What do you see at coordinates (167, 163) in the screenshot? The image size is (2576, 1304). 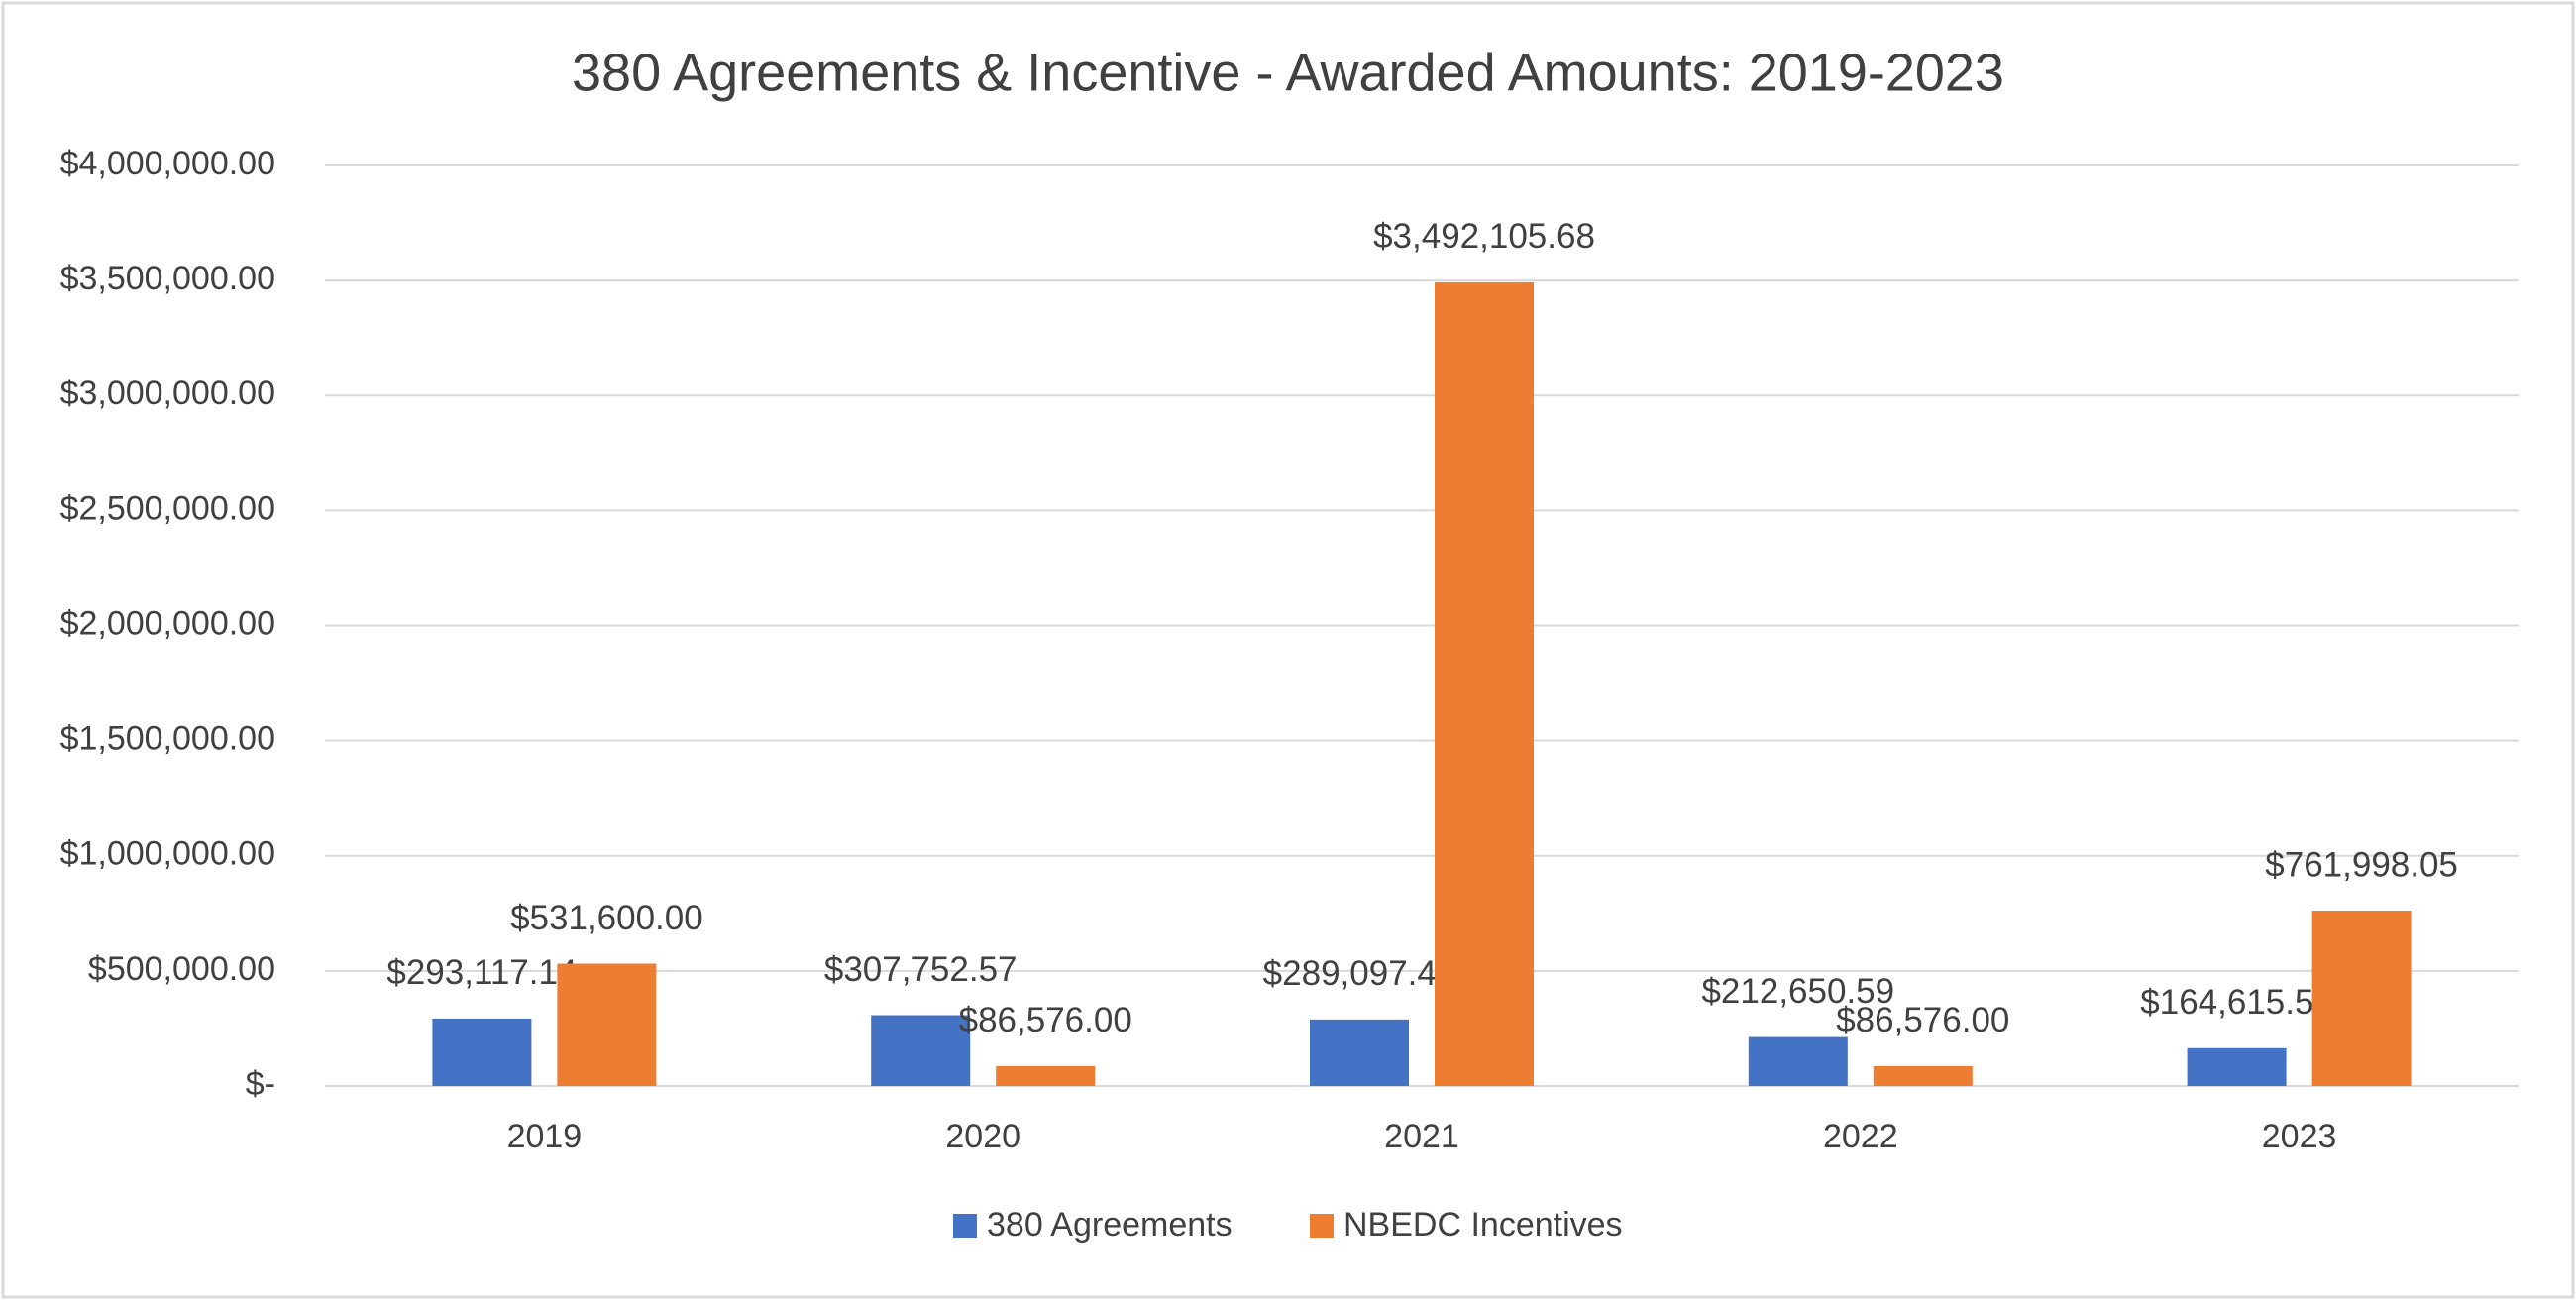 I see `y-tick-label: $4,000,000.00` at bounding box center [167, 163].